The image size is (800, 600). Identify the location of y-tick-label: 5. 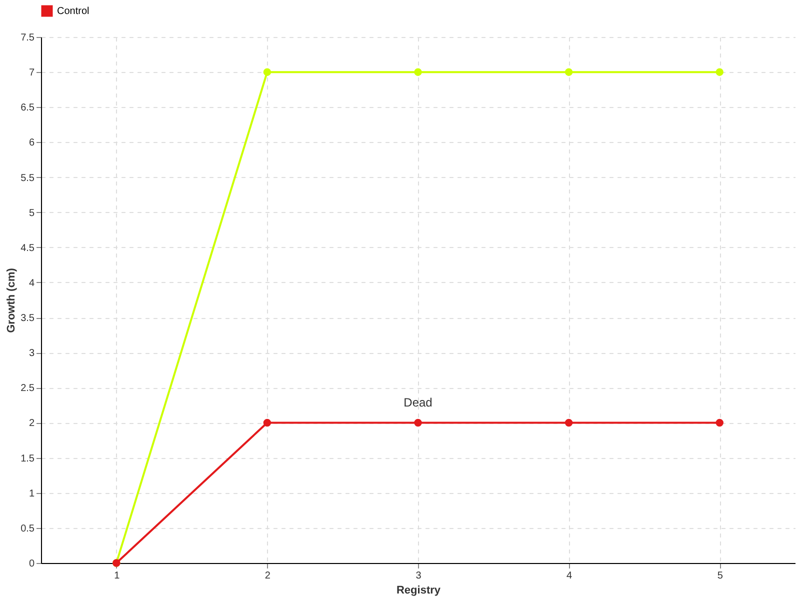
(31, 213).